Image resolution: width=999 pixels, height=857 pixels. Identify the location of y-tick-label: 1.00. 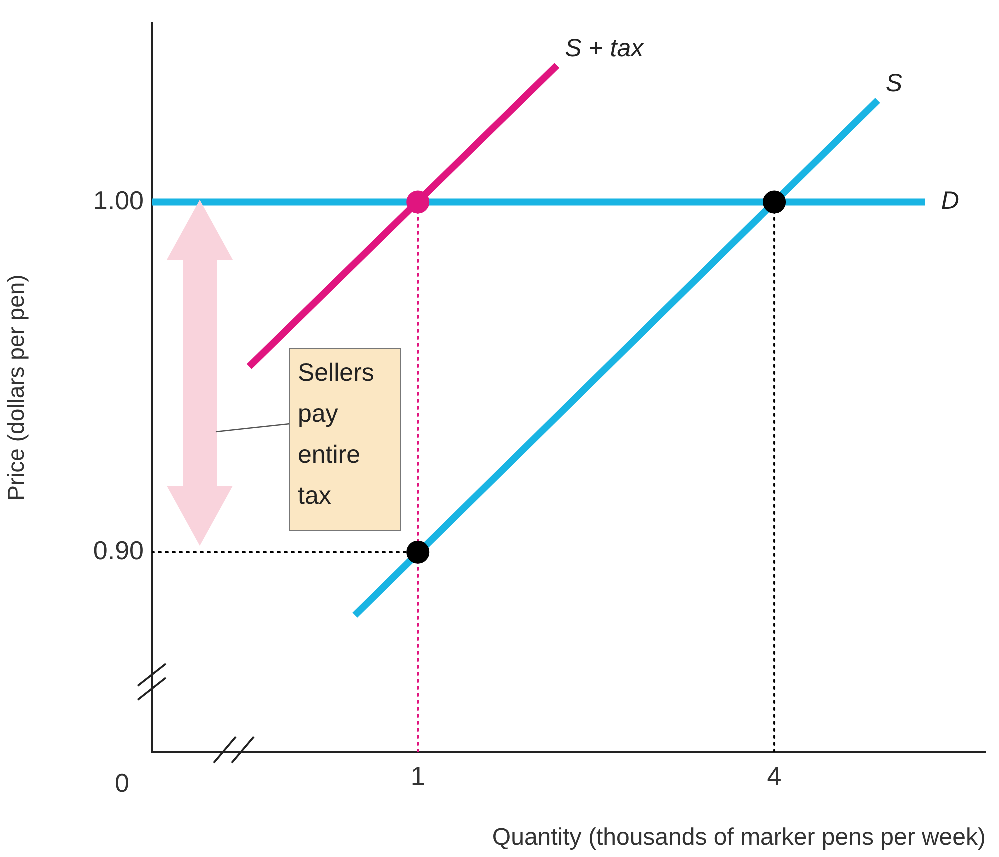
(118, 200).